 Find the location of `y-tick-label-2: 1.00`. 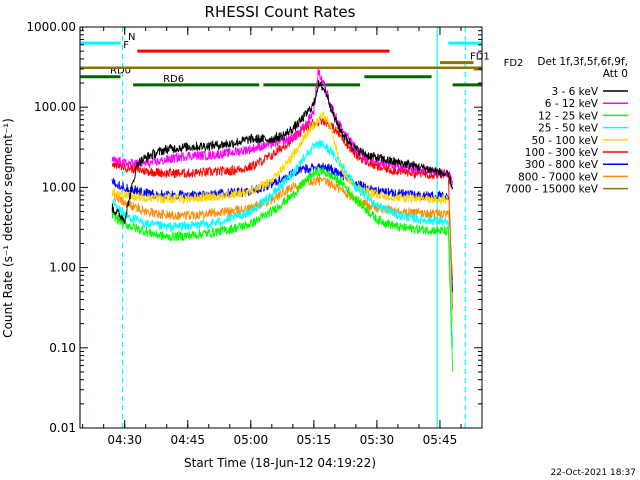

y-tick-label-2: 1.00 is located at coordinates (62, 268).